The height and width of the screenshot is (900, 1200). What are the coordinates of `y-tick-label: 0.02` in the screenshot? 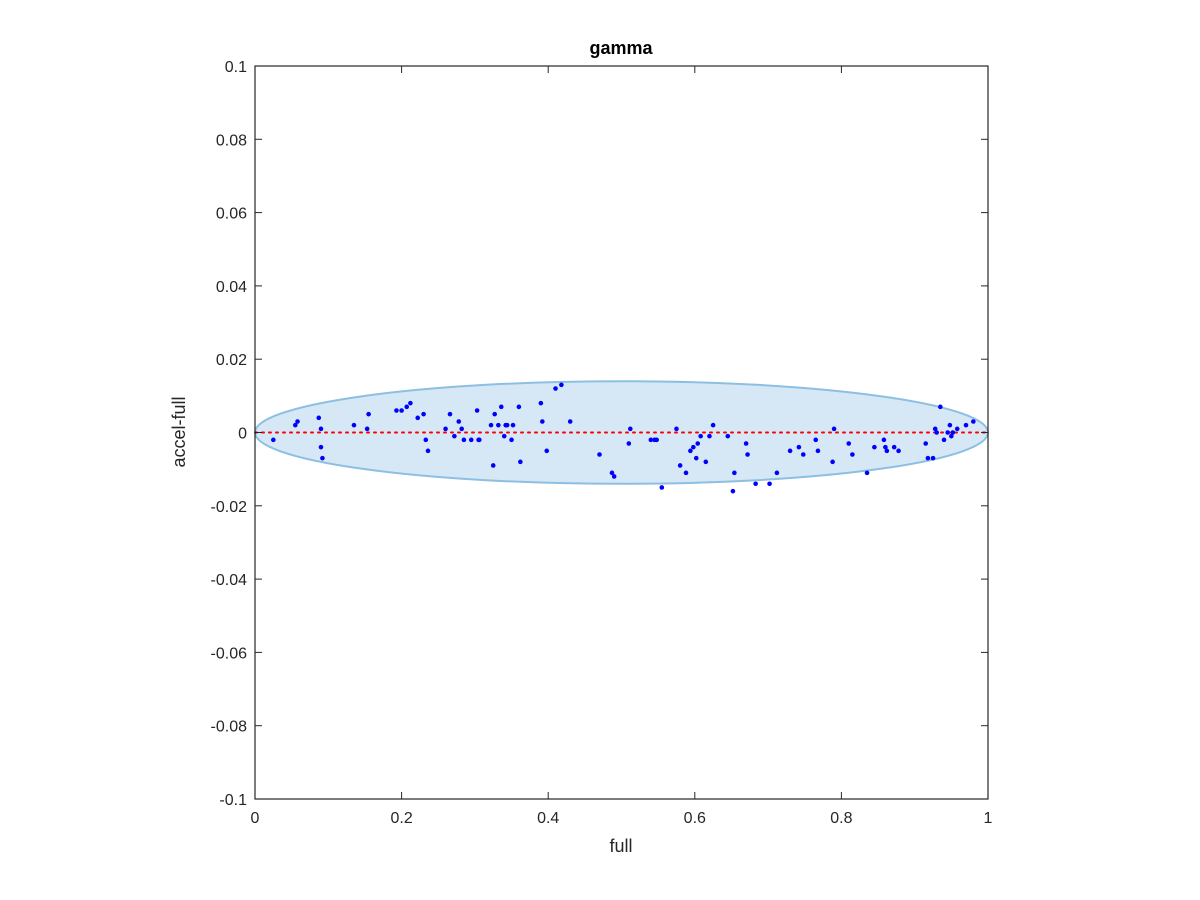 It's located at (231, 360).